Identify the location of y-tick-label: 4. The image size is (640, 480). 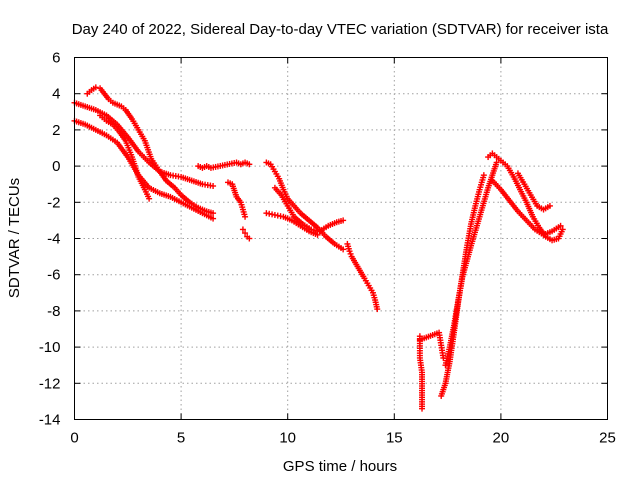
(56, 94).